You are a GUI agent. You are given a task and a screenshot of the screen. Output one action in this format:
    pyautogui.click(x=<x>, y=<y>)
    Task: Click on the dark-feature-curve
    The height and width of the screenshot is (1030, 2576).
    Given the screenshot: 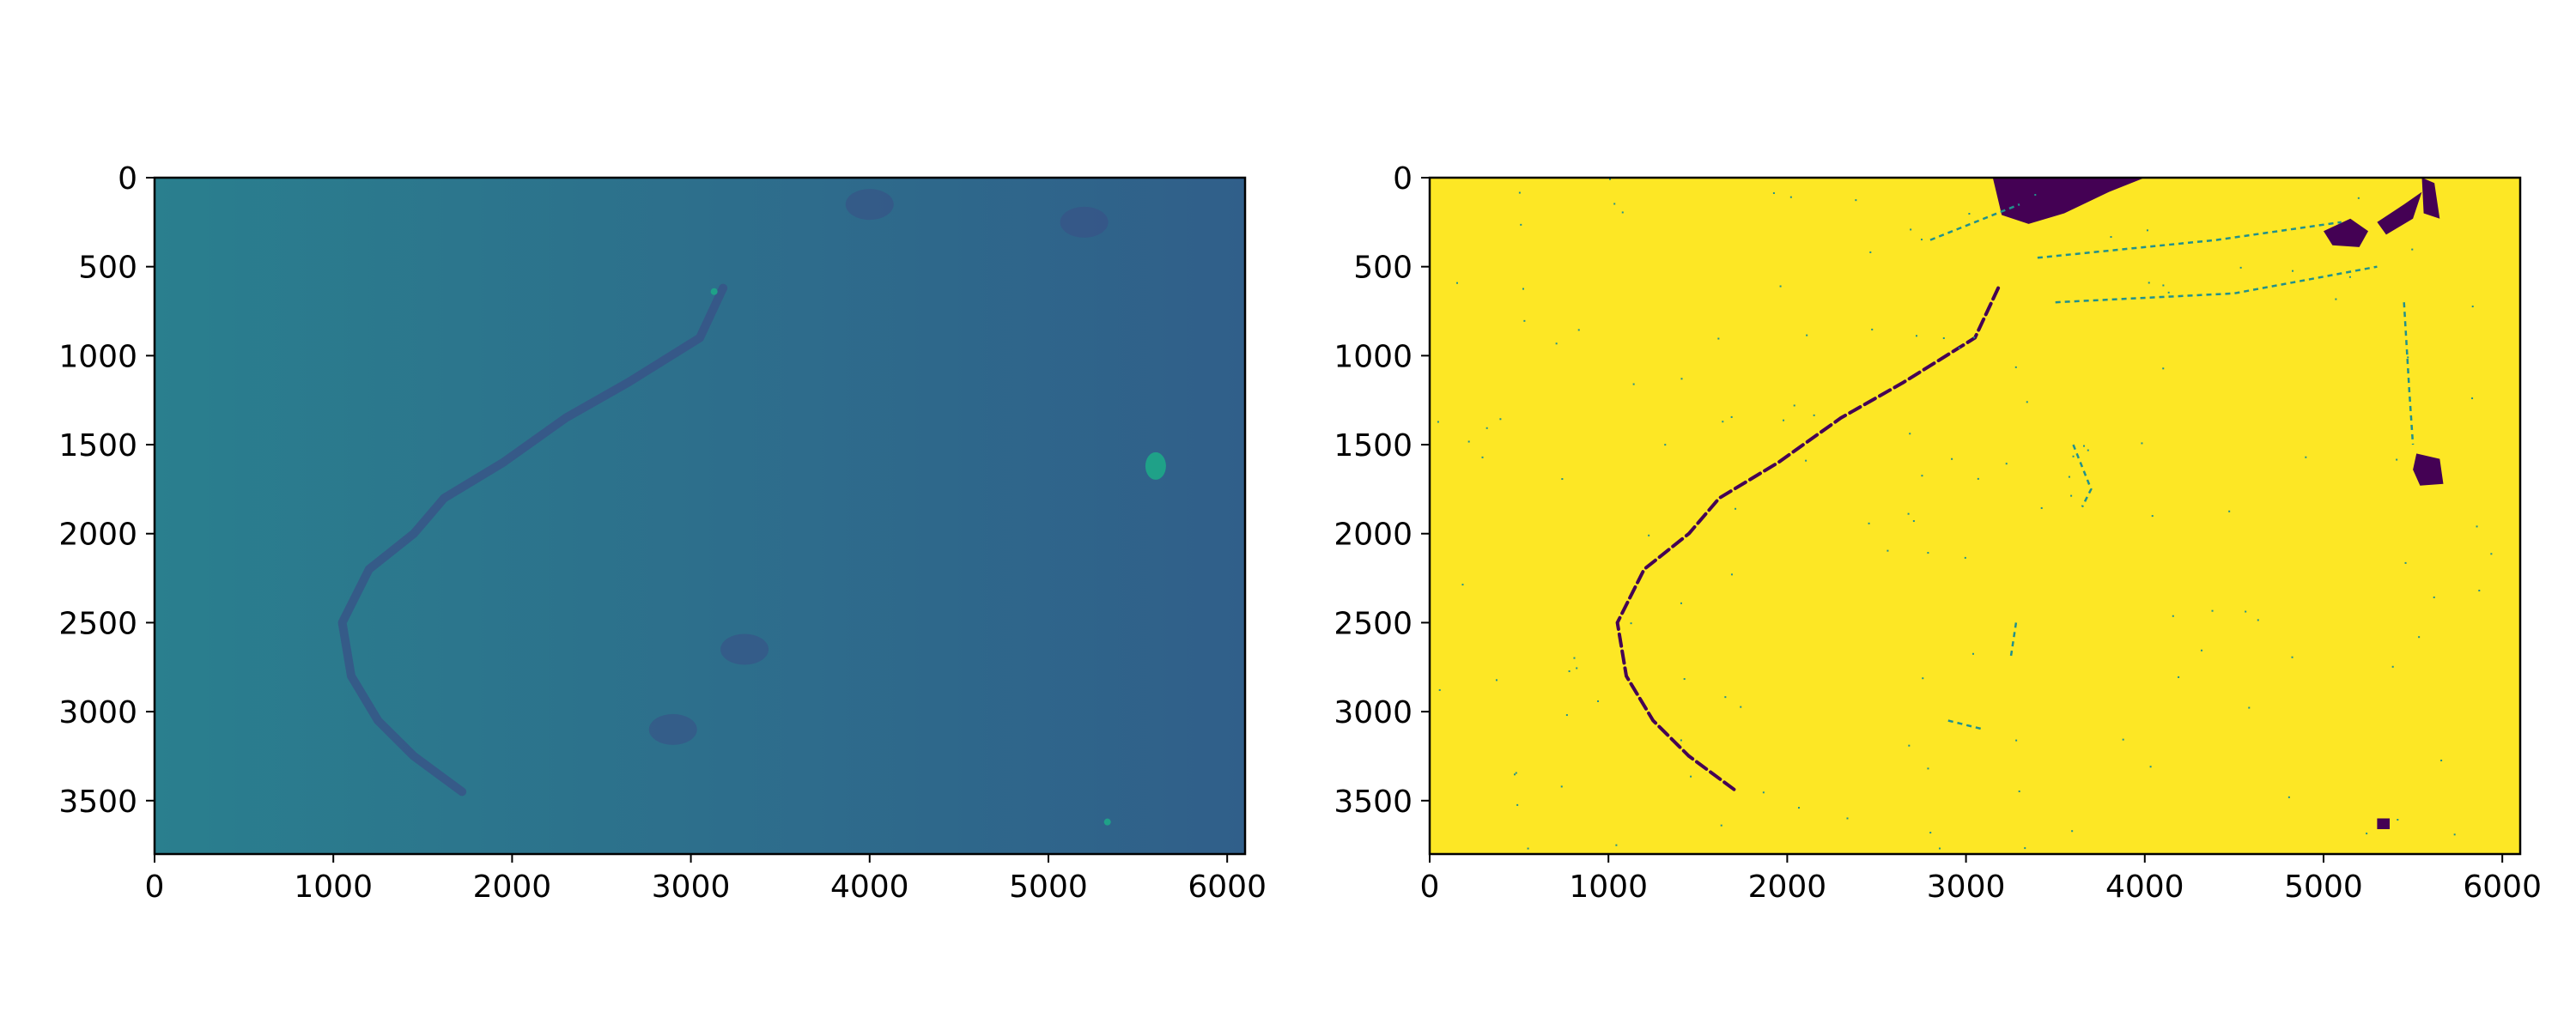 What is the action you would take?
    pyautogui.click(x=532, y=540)
    